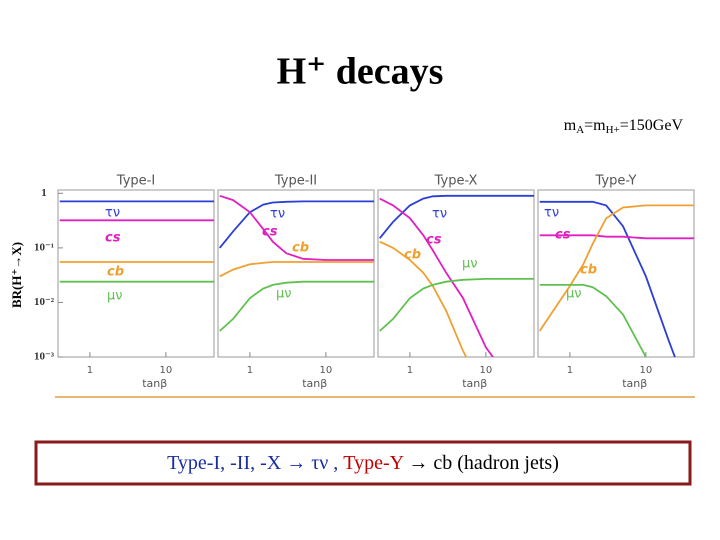 The image size is (720, 540). What do you see at coordinates (360, 72) in the screenshot?
I see `slide-title: H⁺ decays` at bounding box center [360, 72].